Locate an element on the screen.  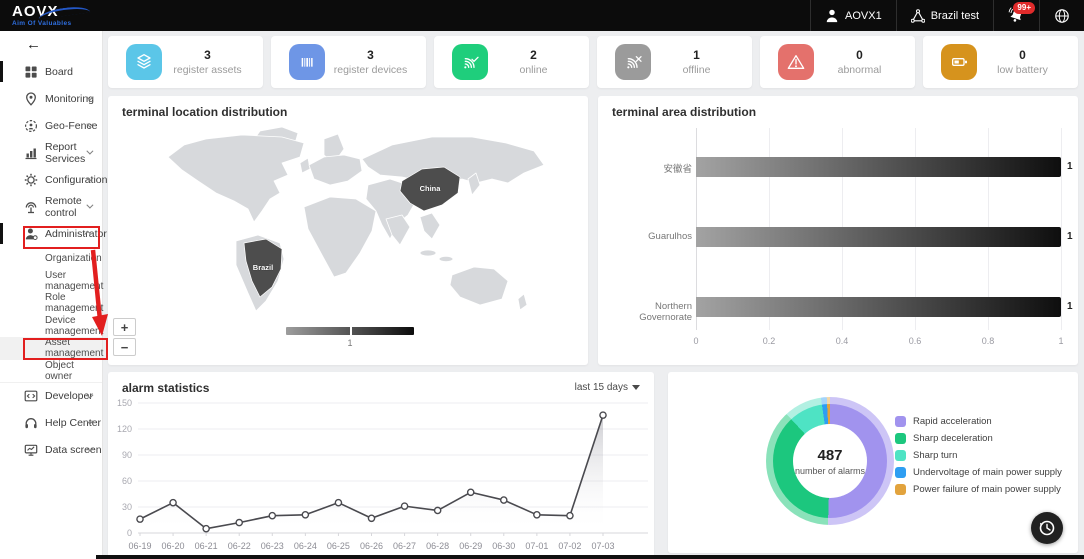
legend-item: Undervoltage of main power supply is located at coordinates (978, 472).